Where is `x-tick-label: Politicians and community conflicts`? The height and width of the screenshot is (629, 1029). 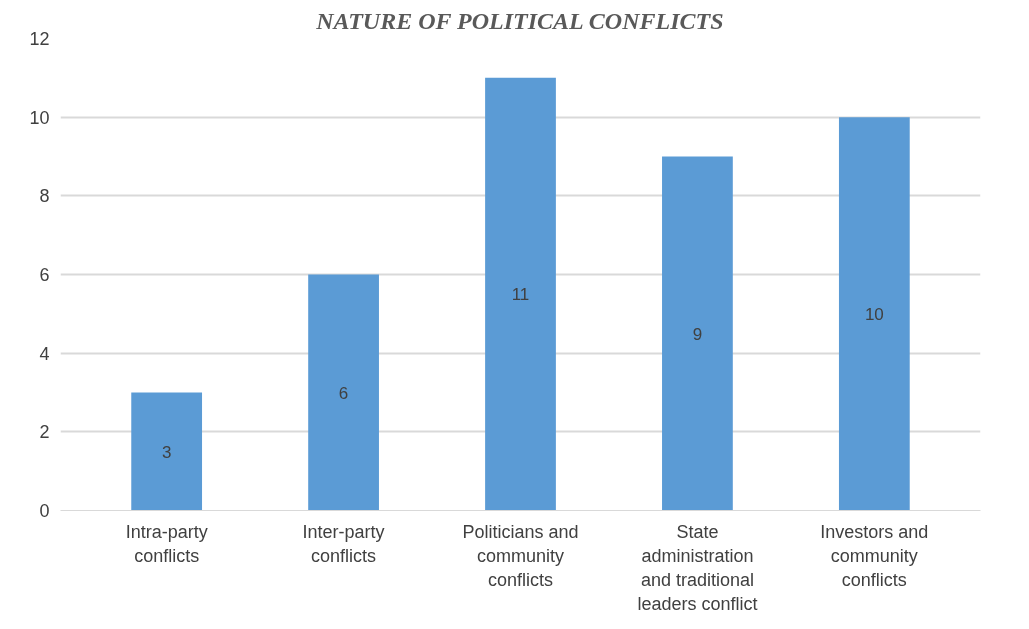
x-tick-label: Politicians and community conflicts is located at coordinates (520, 555).